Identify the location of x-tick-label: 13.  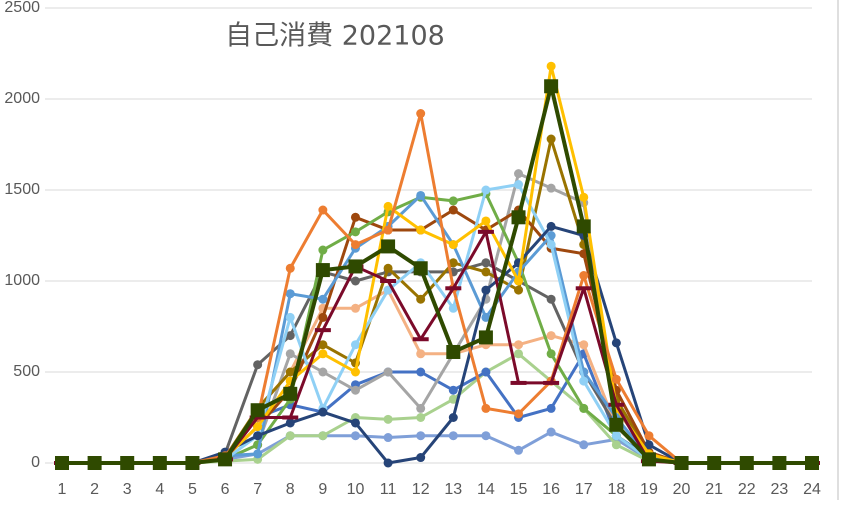
(453, 489).